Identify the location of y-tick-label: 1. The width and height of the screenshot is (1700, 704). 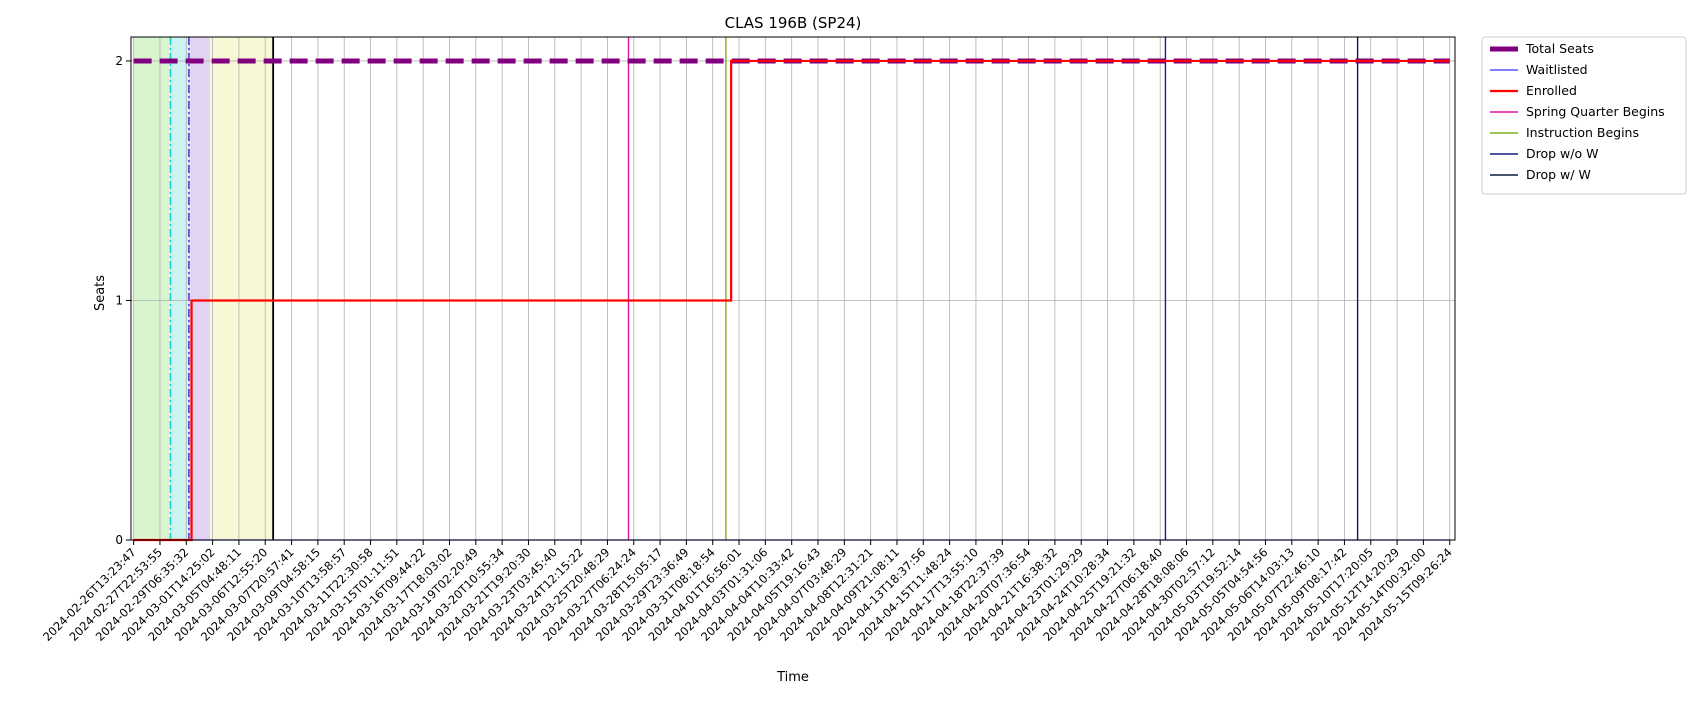
(119, 300).